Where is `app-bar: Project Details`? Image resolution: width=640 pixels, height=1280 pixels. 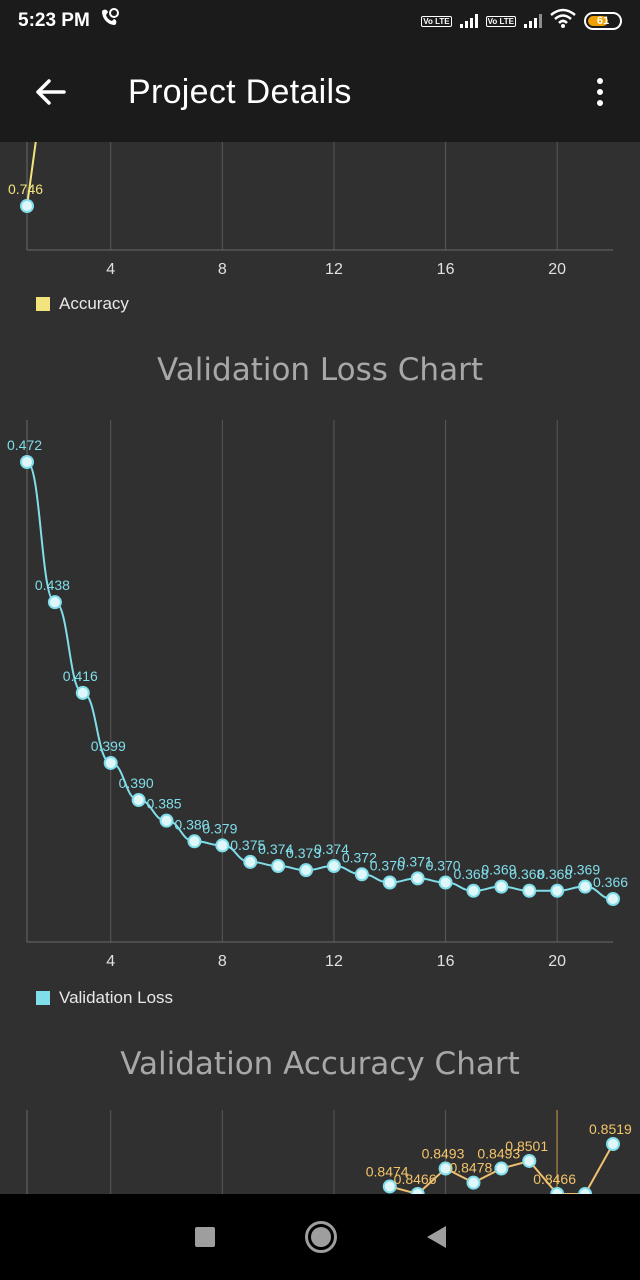
app-bar: Project Details is located at coordinates (320, 92).